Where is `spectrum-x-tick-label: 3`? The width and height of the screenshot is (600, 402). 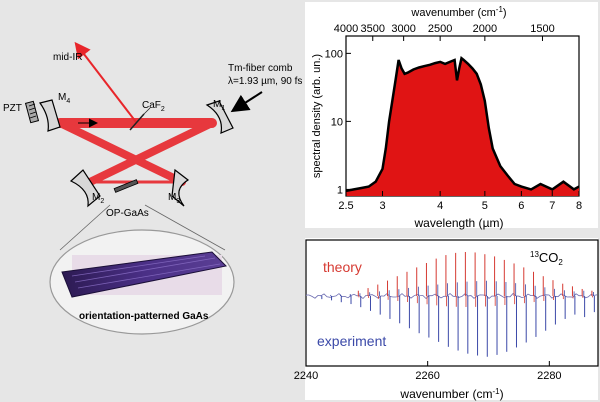
spectrum-x-tick-label: 3 is located at coordinates (382, 206).